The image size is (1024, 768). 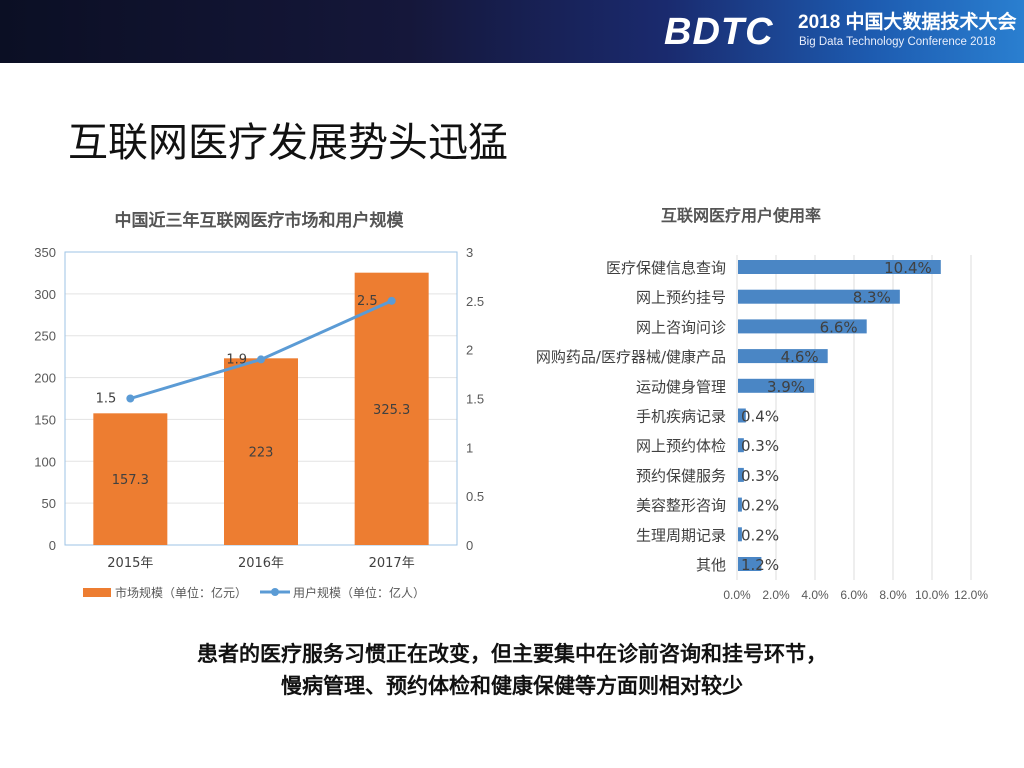 What do you see at coordinates (719, 32) in the screenshot?
I see `bdtc-logo: BDTC` at bounding box center [719, 32].